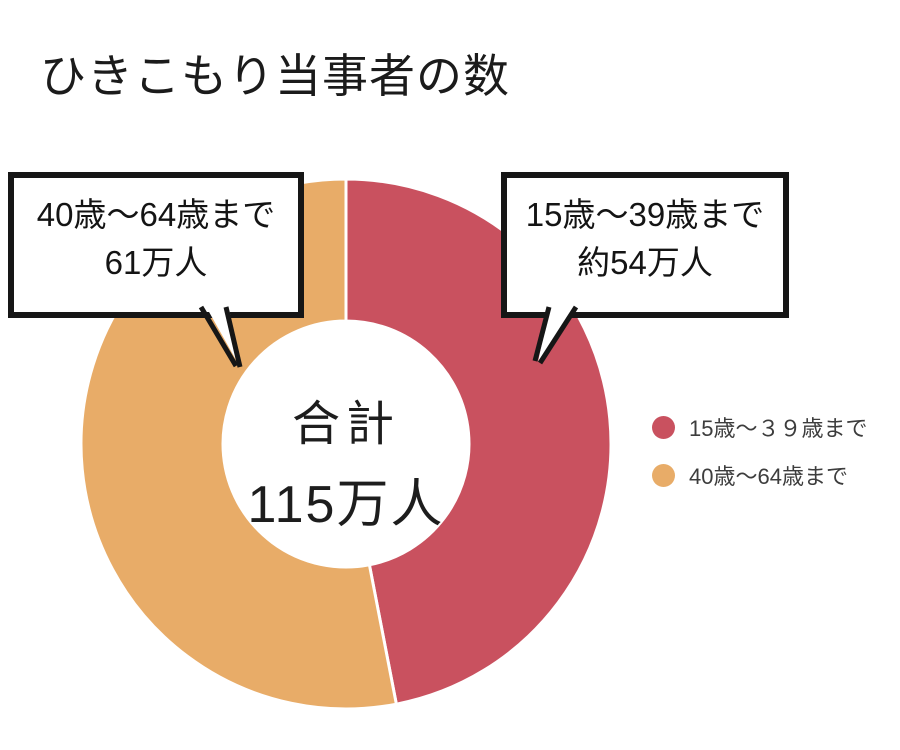 This screenshot has width=900, height=750. I want to click on callout-40-64: 40歳～64歳まで 61万人, so click(156, 245).